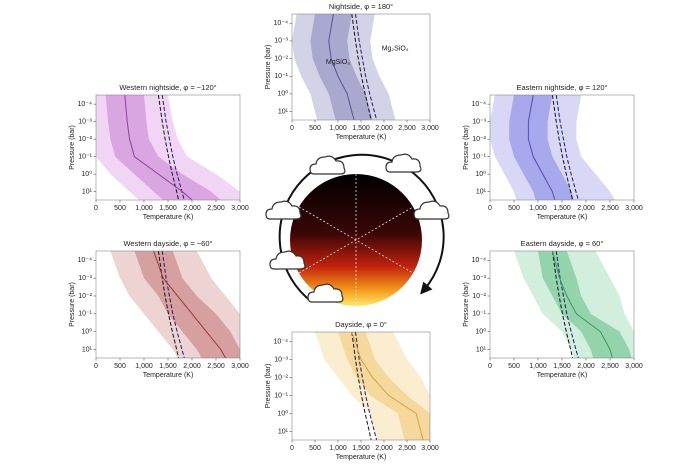  I want to click on sector-lines, so click(356, 240).